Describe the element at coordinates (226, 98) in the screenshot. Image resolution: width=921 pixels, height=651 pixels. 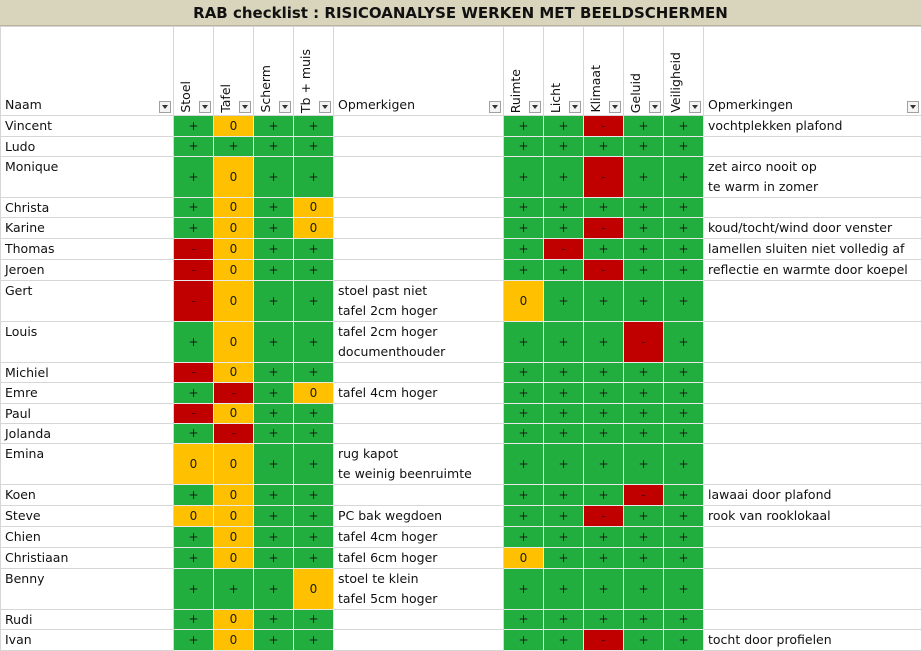
I see `column-label: Tafel` at that location.